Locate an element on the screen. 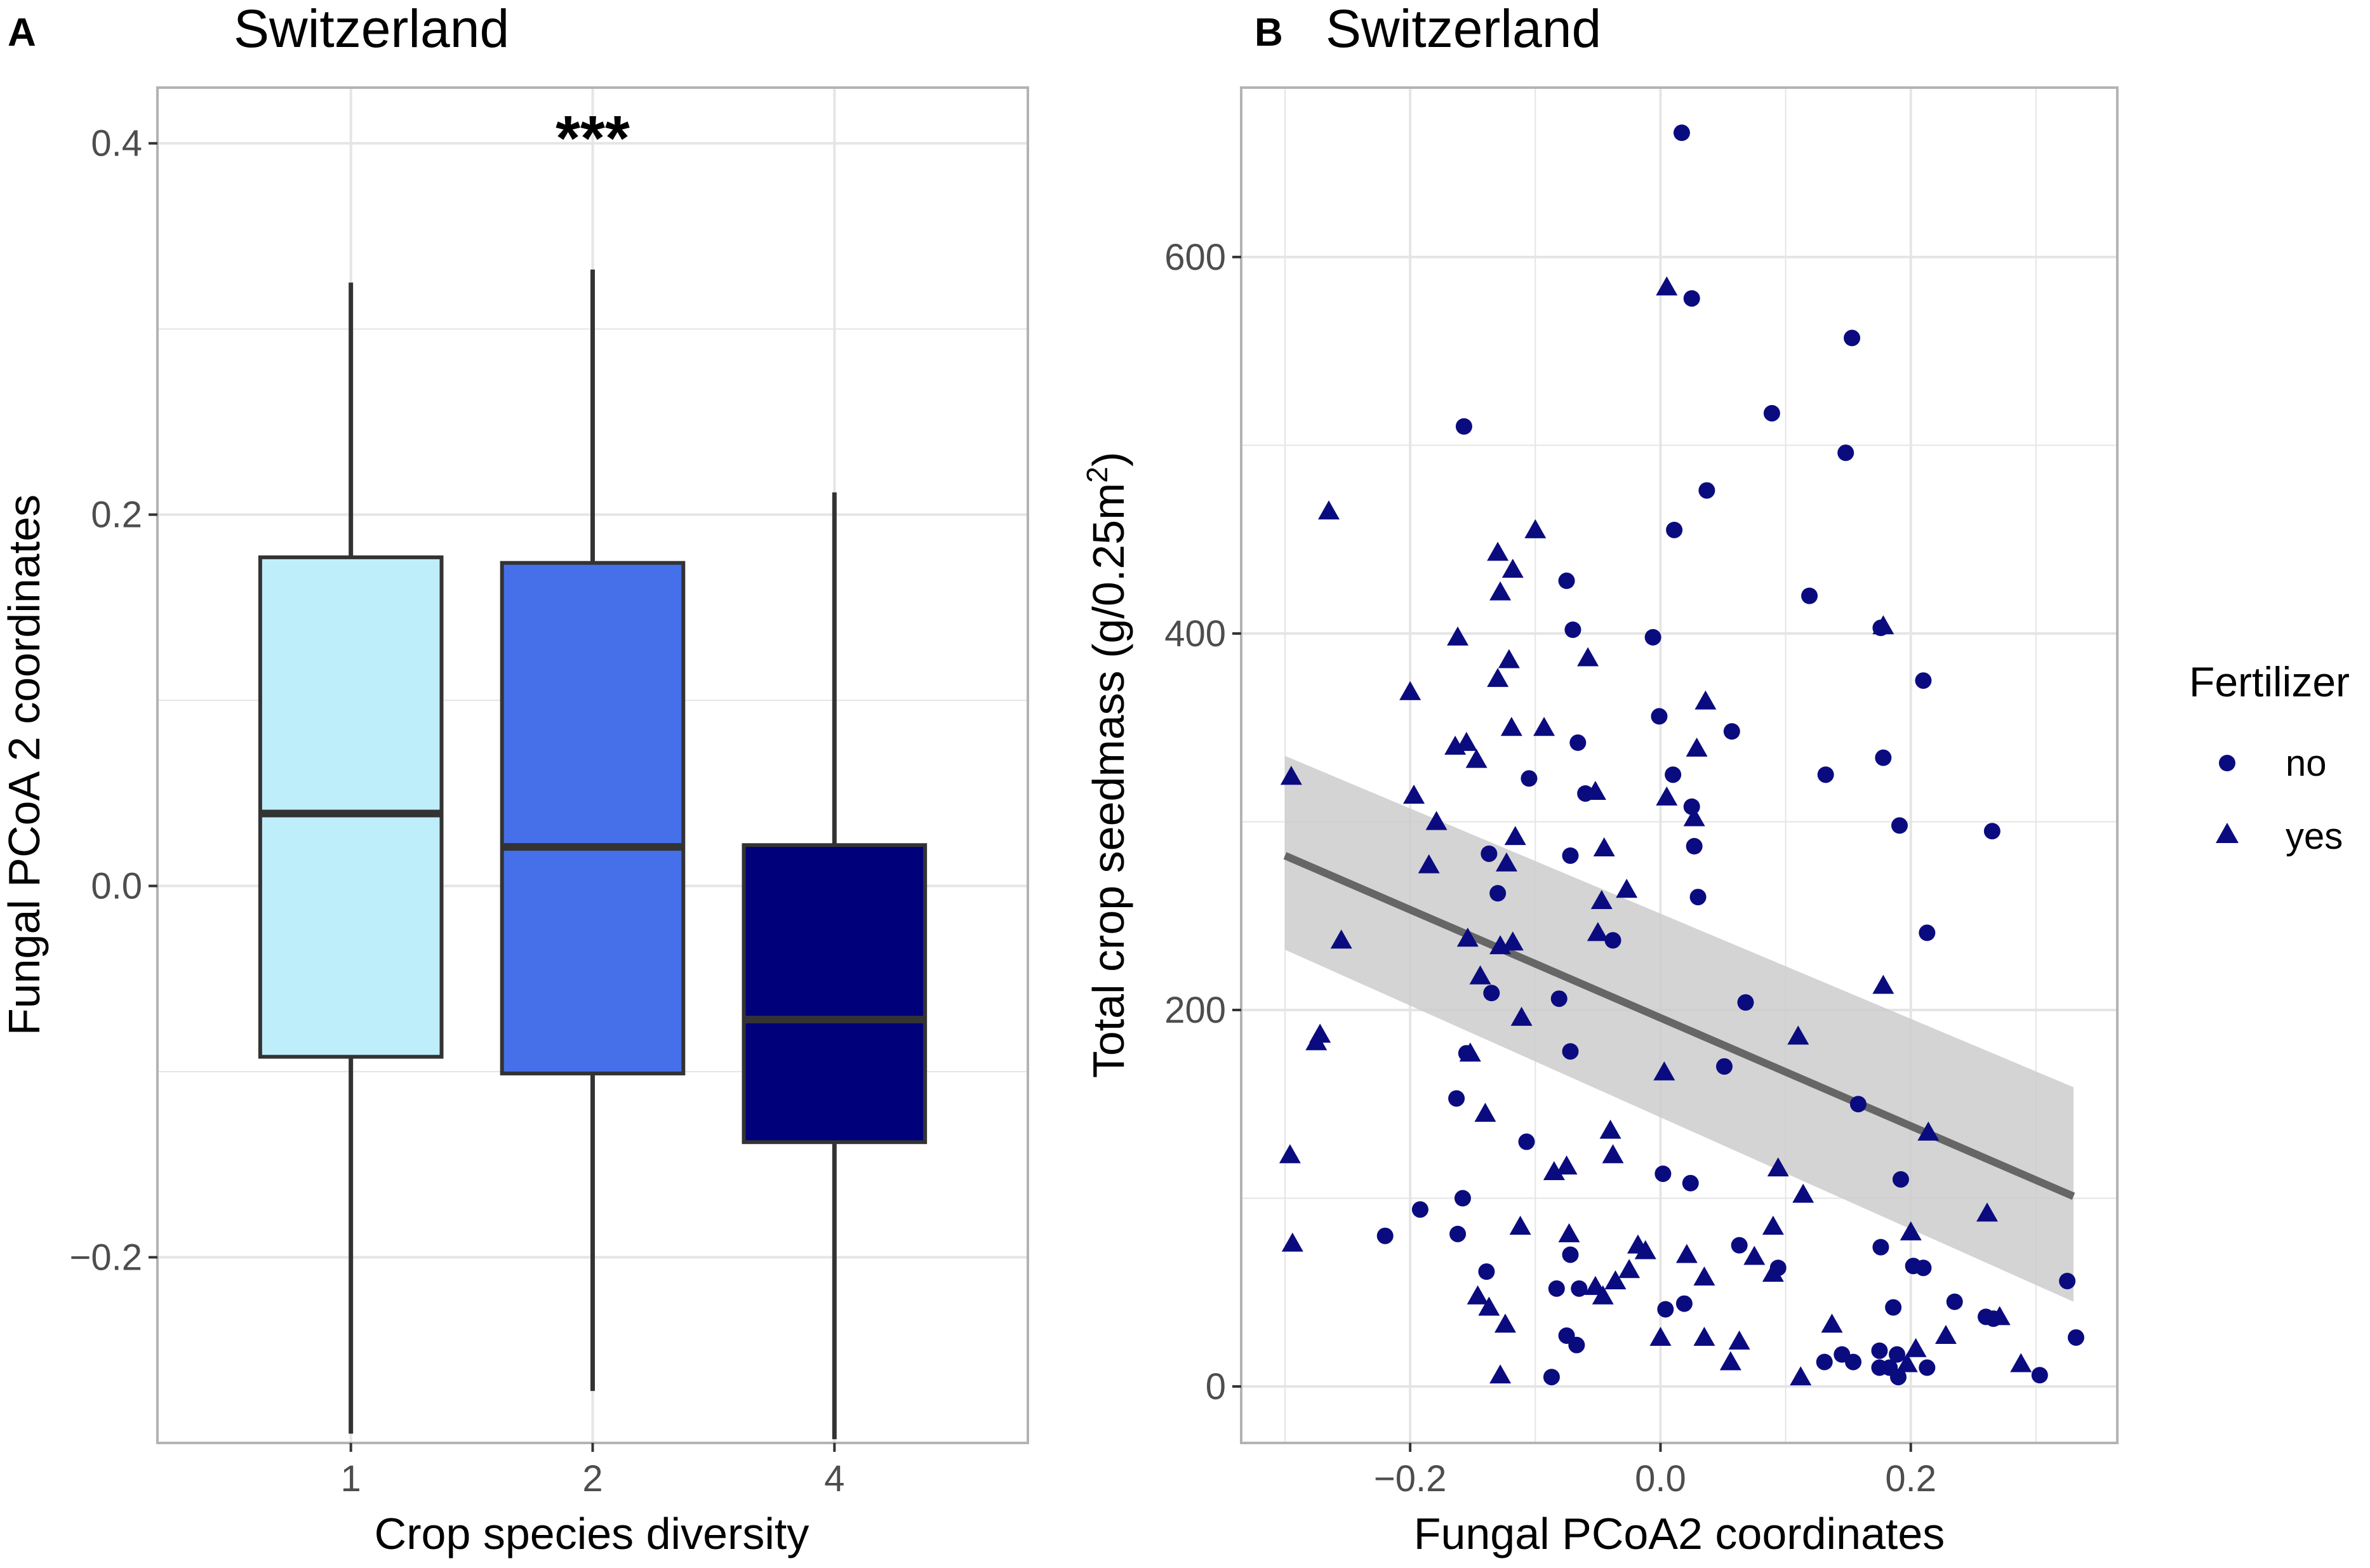  panel-a-x-tick-labels: 1 2 4 is located at coordinates (592, 1471).